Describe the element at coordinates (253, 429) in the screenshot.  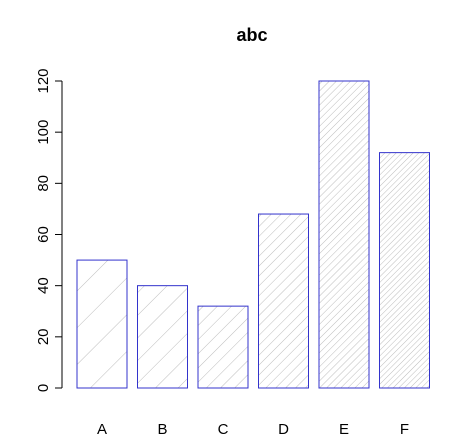
I see `x-axis-labels: A B C D E F` at that location.